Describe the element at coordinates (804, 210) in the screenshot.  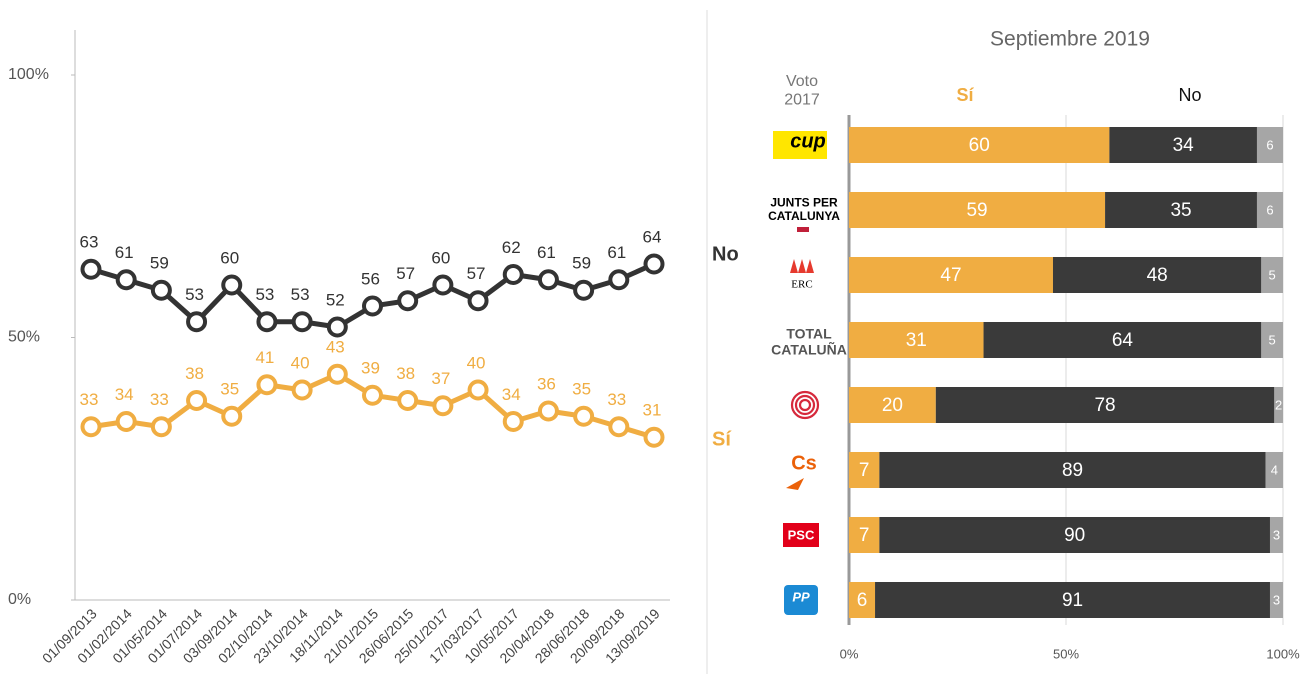
I see `category-label: JUNTS PER CATALUNYA` at that location.